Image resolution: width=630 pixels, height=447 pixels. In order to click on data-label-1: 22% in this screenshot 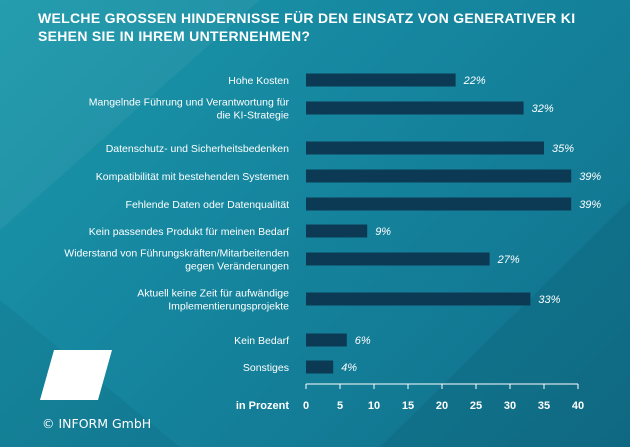, I will do `click(474, 81)`.